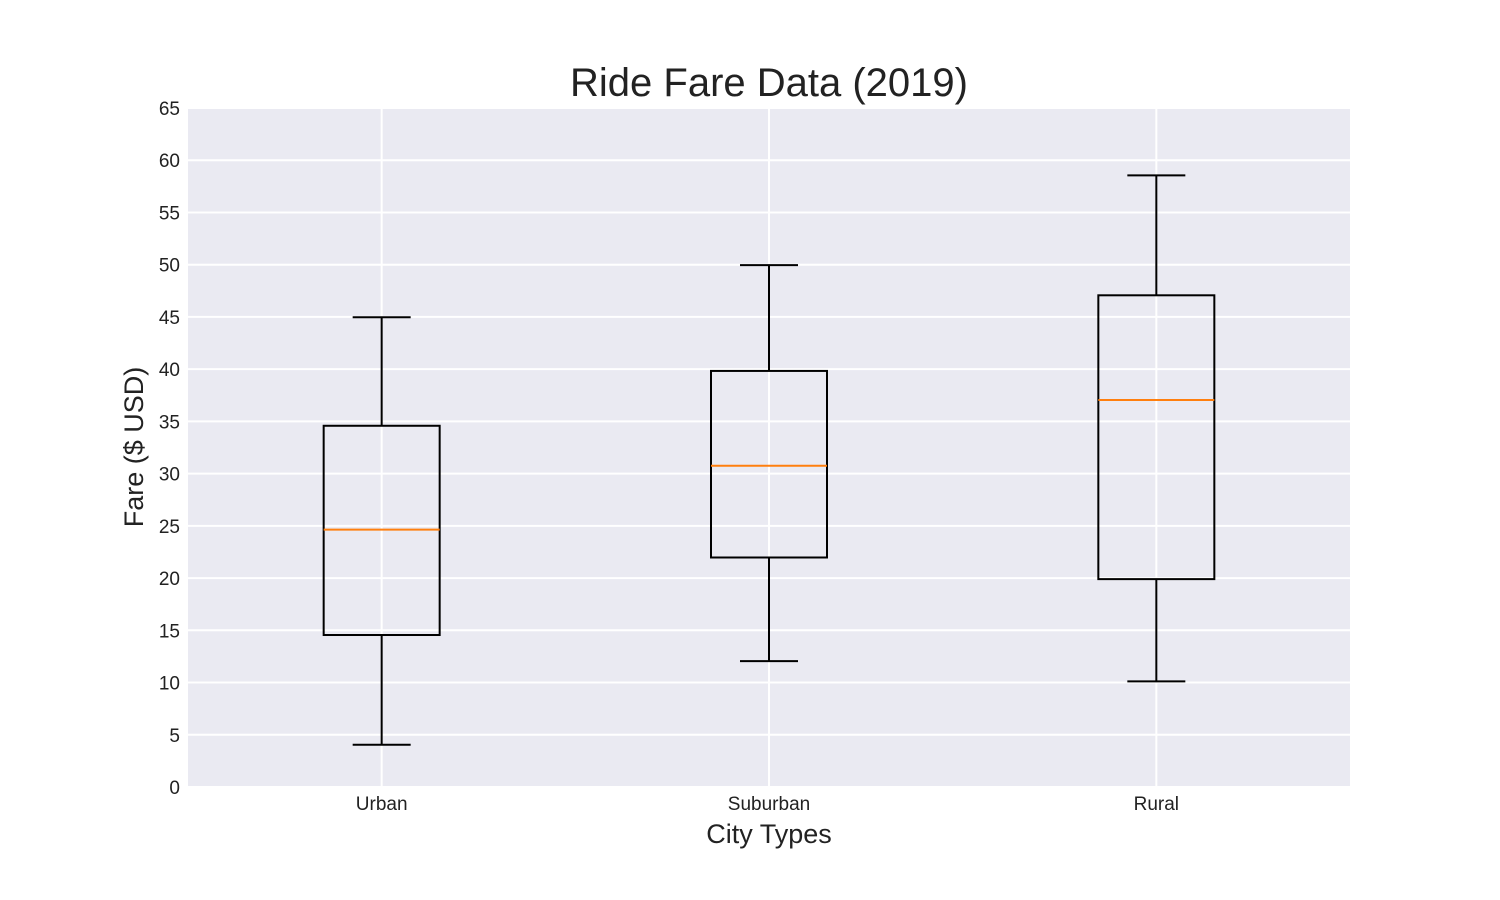 The image size is (1500, 900). I want to click on y-tick-label: 20, so click(169, 579).